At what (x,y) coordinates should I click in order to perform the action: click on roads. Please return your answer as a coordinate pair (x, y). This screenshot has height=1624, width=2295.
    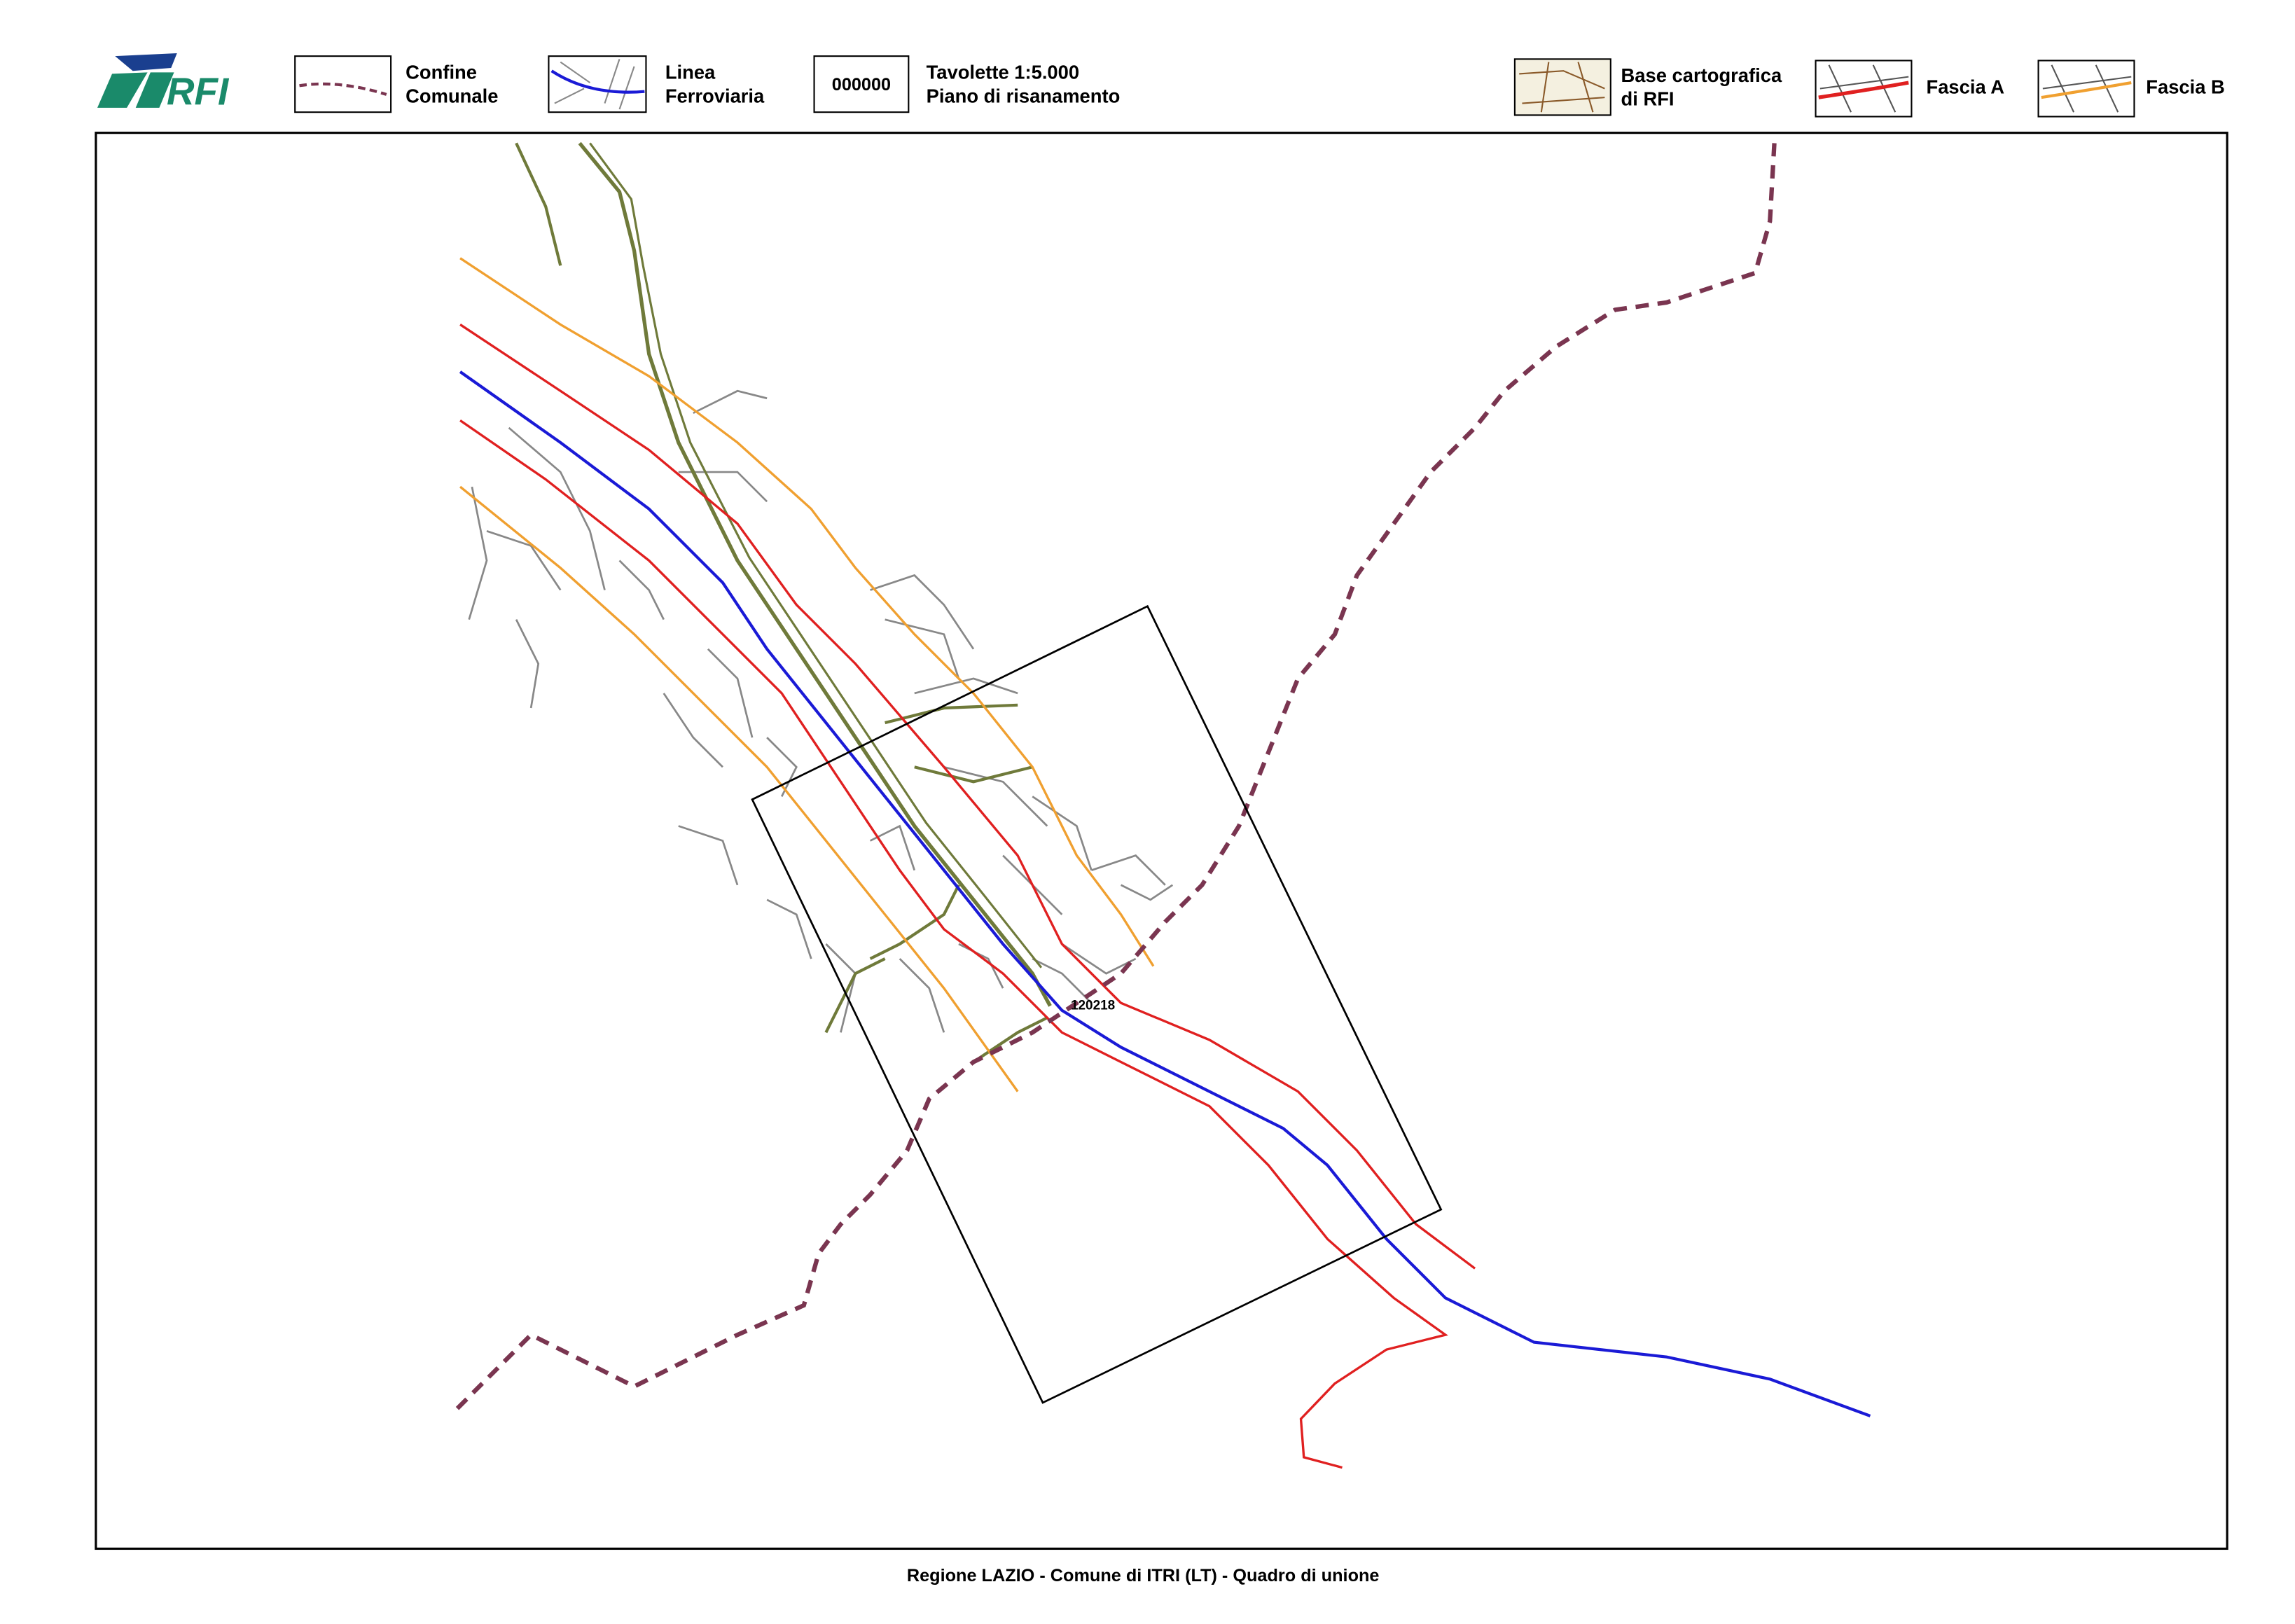
    Looking at the image, I should click on (782, 603).